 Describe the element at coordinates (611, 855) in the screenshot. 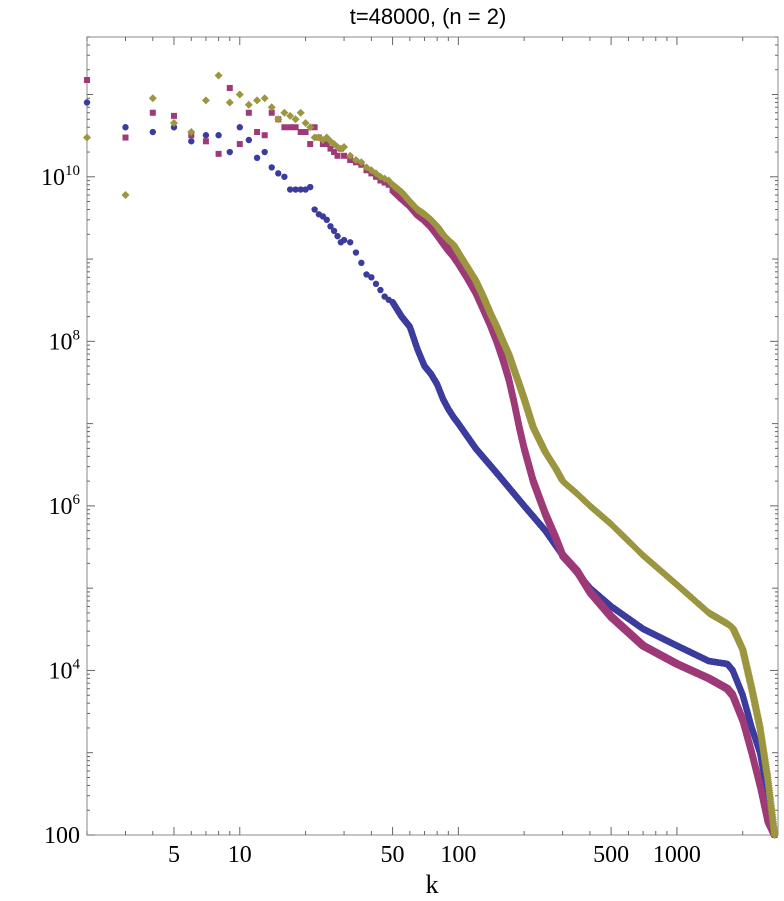

I see `x-tick-label: 500` at that location.